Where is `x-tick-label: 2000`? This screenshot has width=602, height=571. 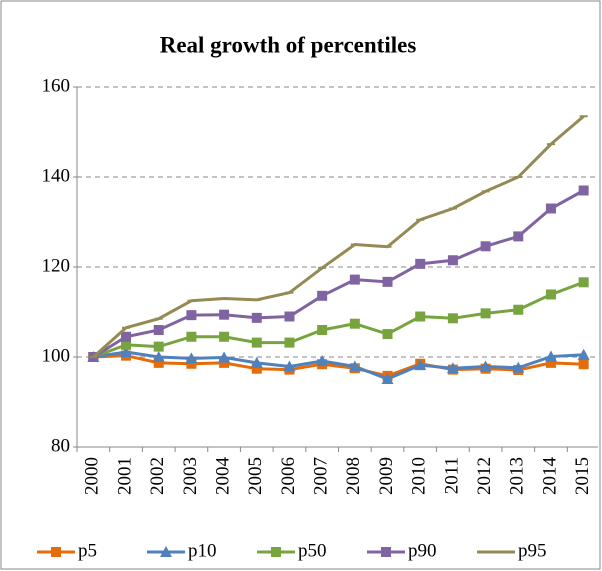 x-tick-label: 2000 is located at coordinates (92, 476).